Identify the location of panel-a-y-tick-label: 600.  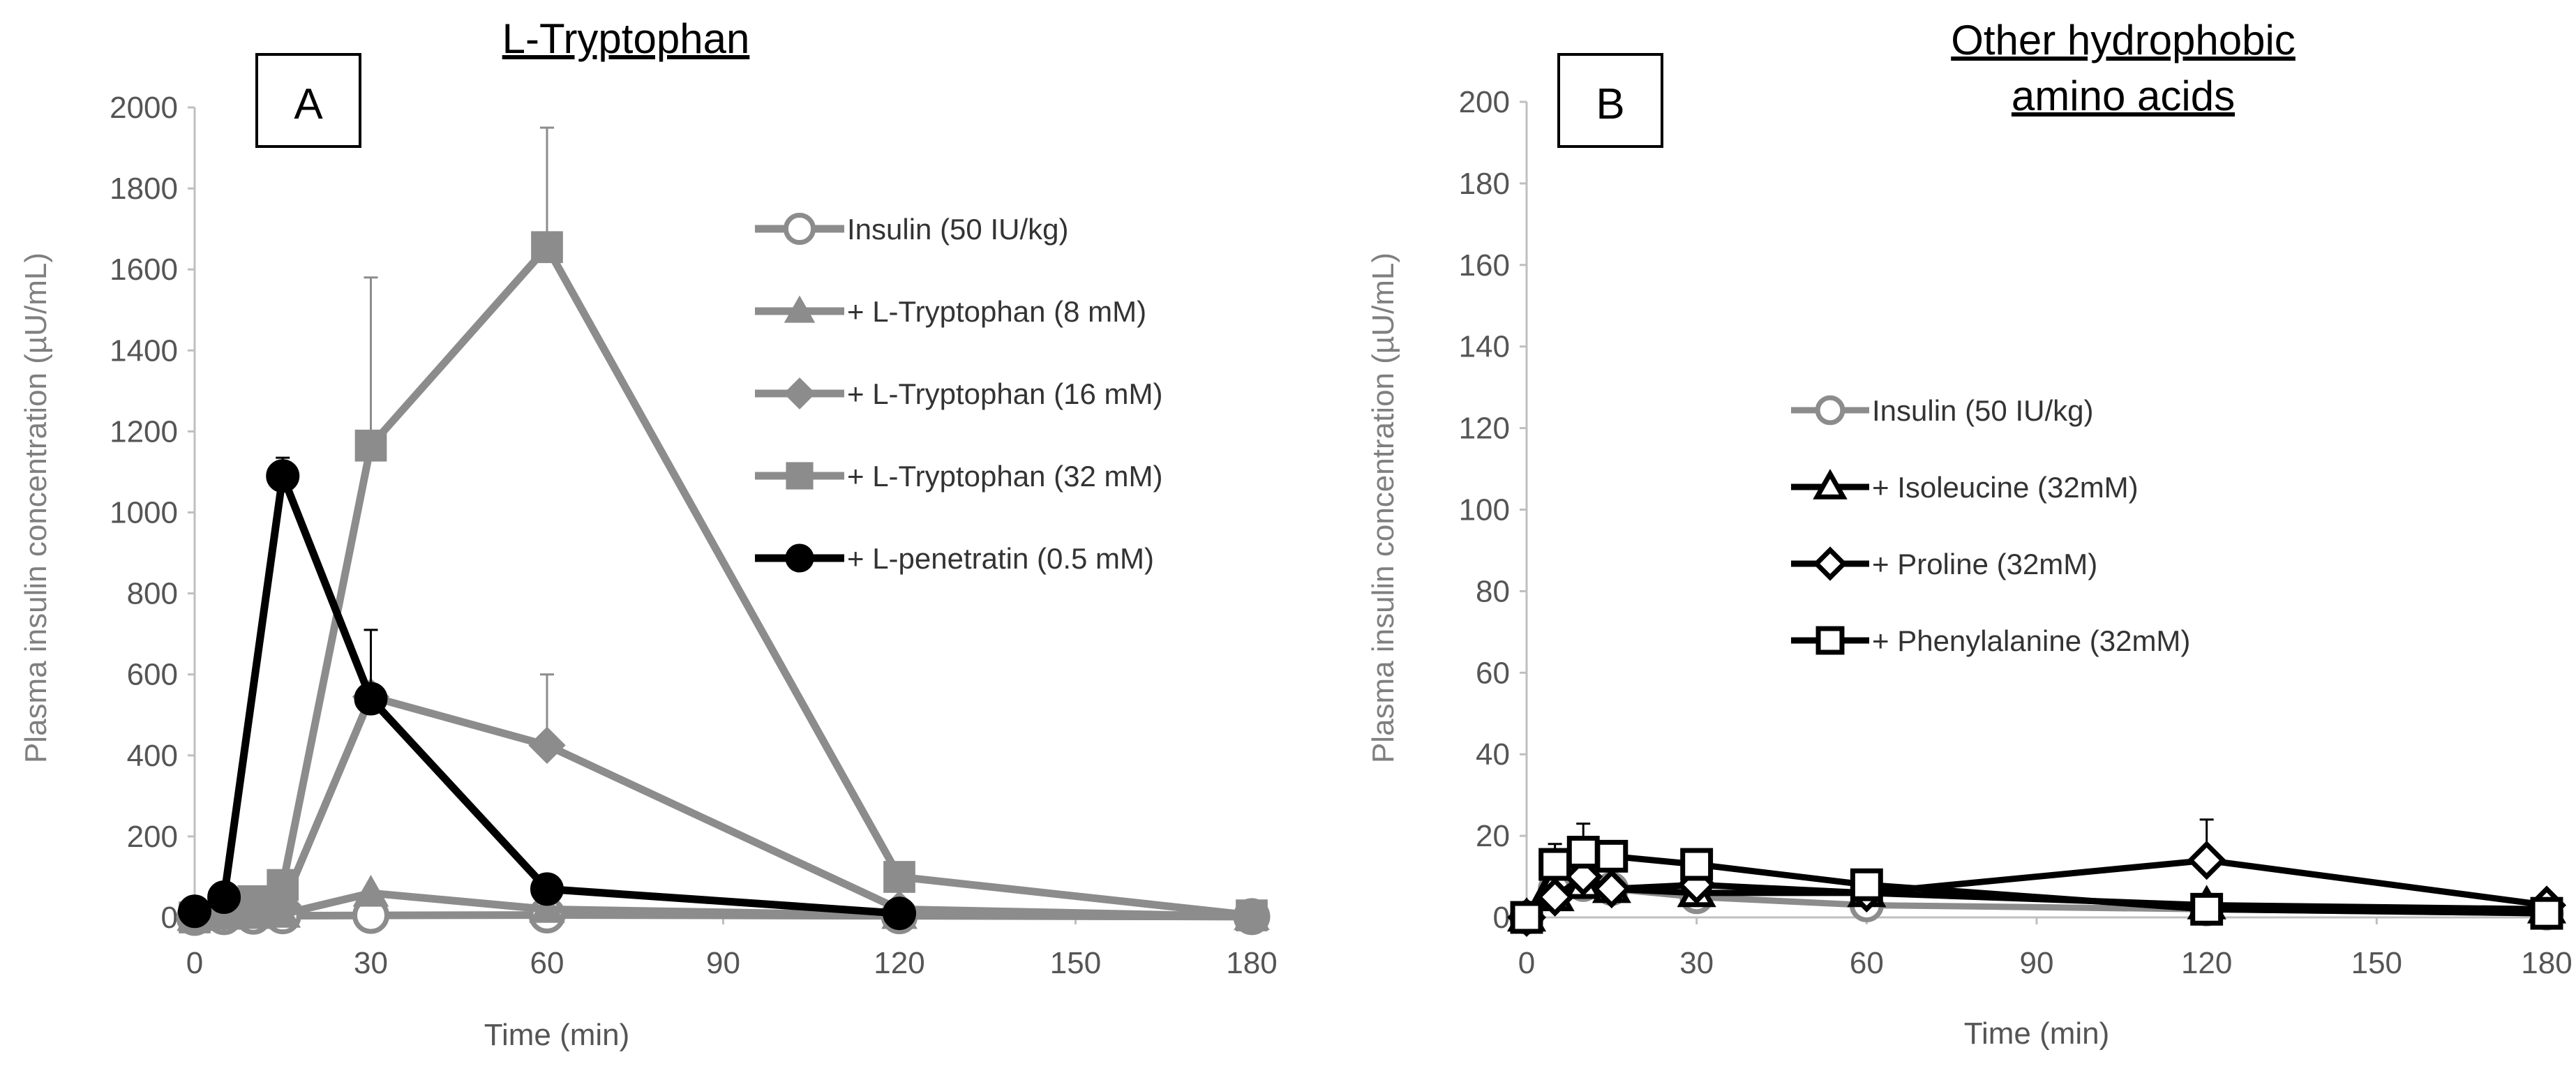
(152, 675).